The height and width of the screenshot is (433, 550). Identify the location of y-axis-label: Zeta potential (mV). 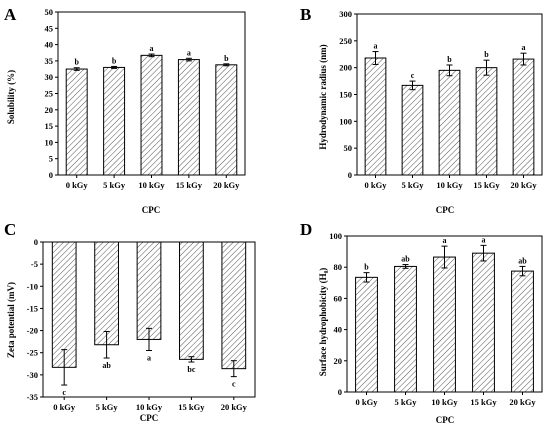
(11, 320).